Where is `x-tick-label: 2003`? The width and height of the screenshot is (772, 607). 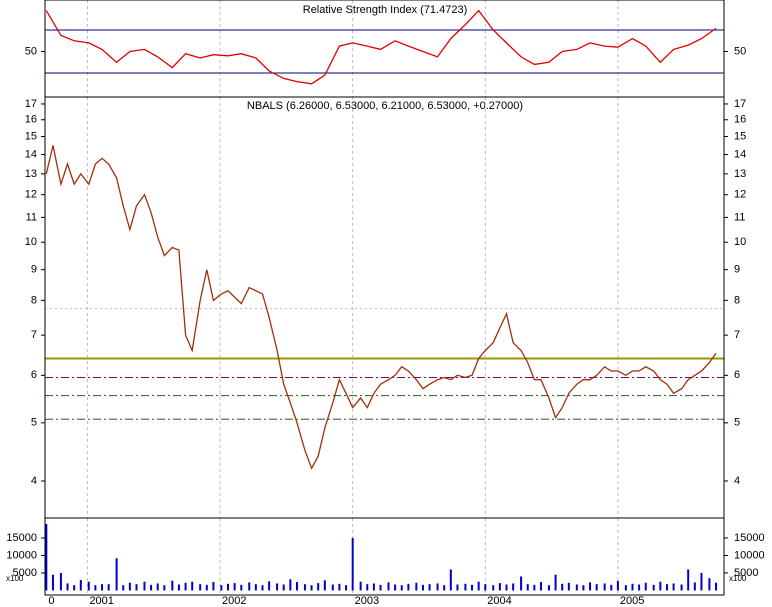 x-tick-label: 2003 is located at coordinates (367, 601).